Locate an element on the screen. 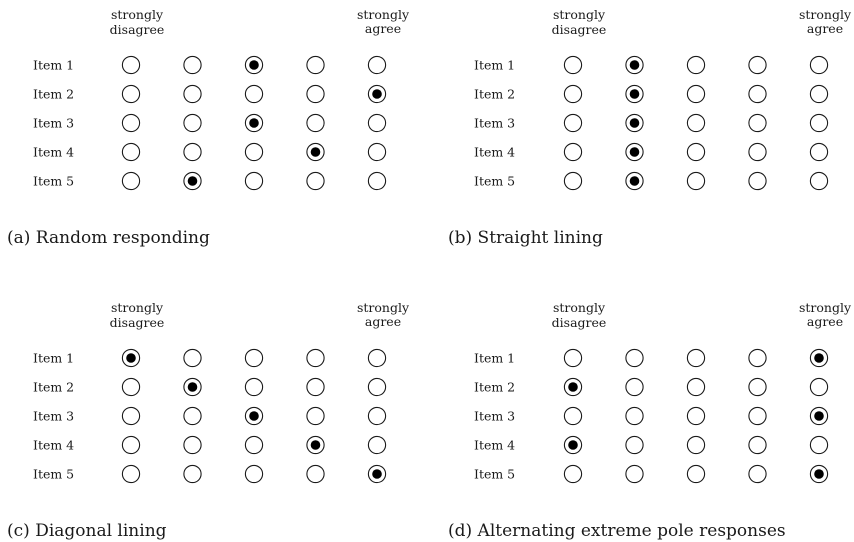 Image resolution: width=854 pixels, height=542 pixels. scale-label-left: strongly disagree is located at coordinates (579, 315).